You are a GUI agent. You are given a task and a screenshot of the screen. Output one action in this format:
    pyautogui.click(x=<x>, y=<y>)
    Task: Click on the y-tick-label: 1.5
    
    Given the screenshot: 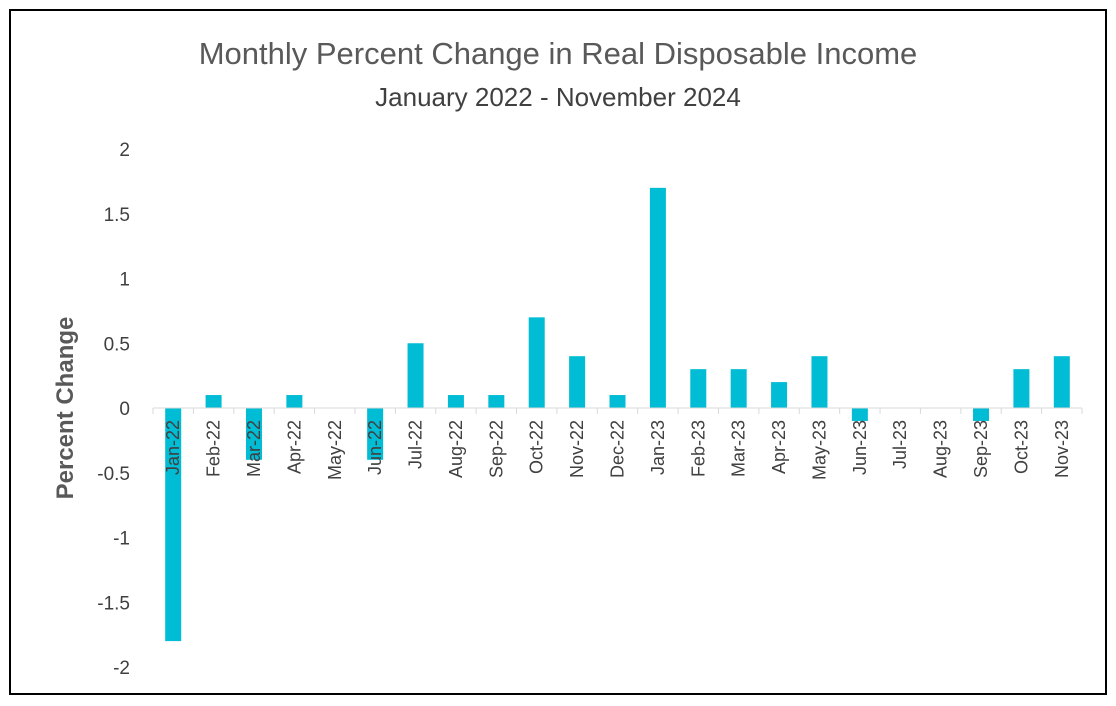 What is the action you would take?
    pyautogui.click(x=117, y=215)
    